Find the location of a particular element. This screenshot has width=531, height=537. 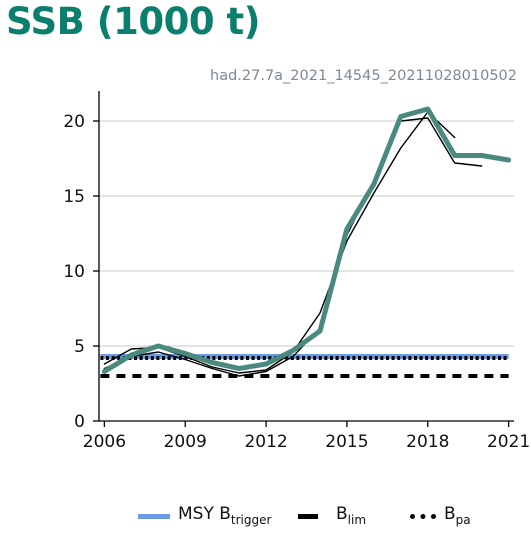

legend: MSY Btrigger Blim Bpa is located at coordinates (265, 516).